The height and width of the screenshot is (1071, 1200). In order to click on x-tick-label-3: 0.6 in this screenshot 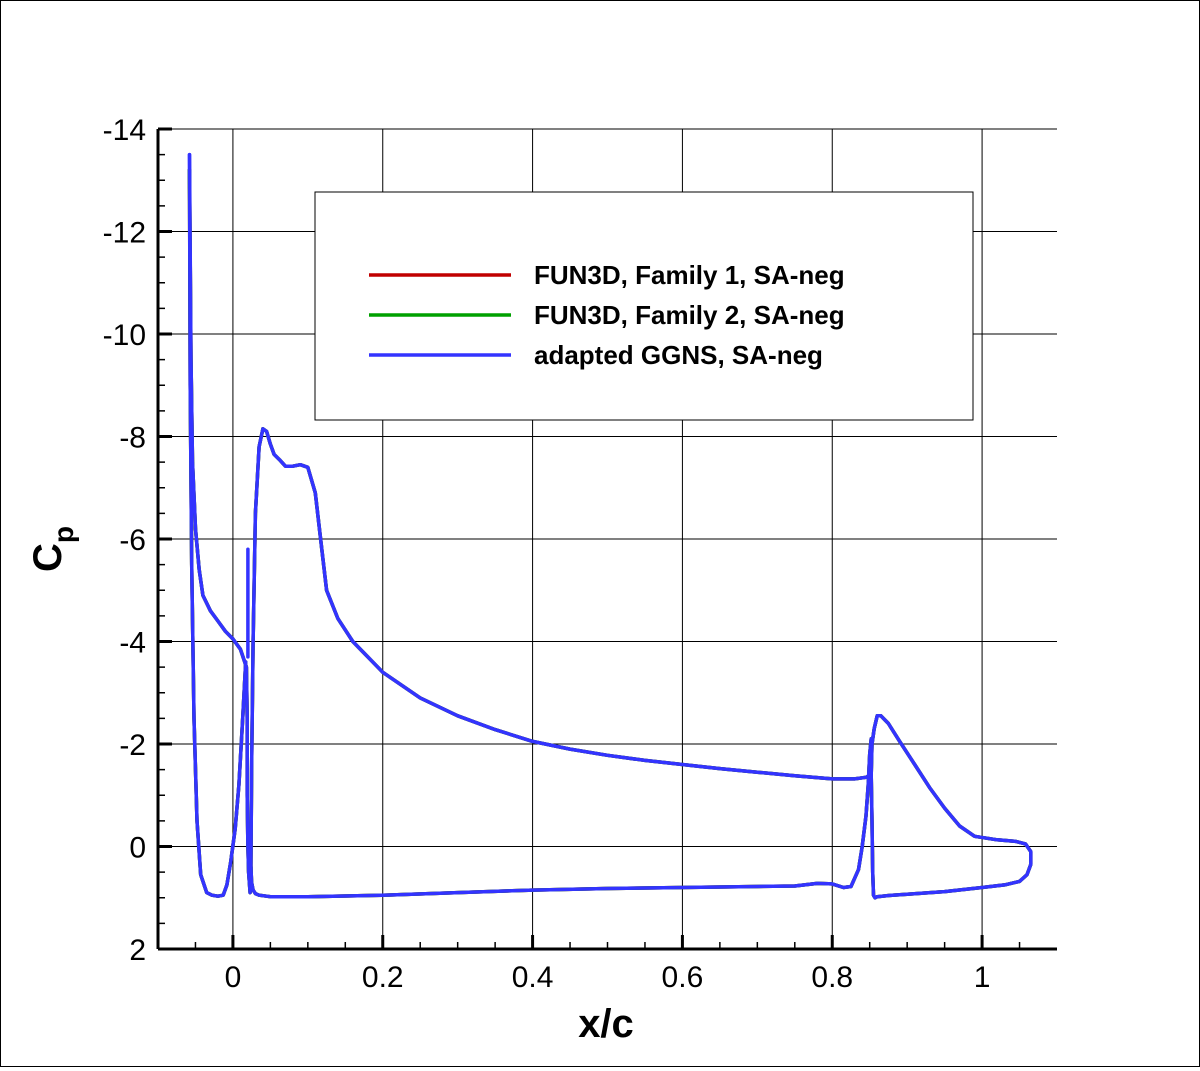, I will do `click(683, 977)`.